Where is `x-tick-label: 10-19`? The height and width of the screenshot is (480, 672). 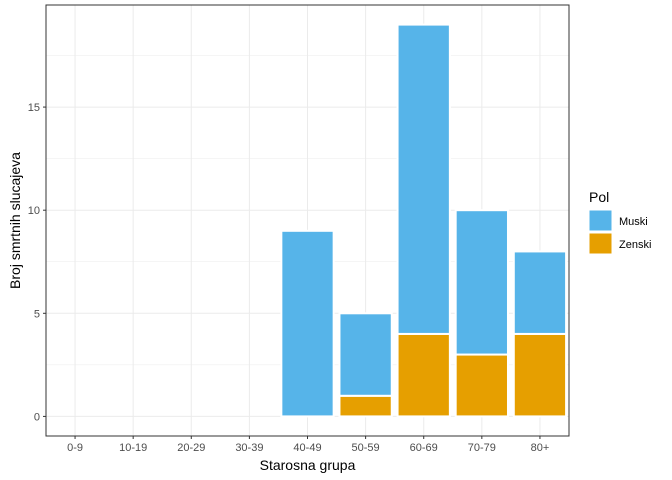
x-tick-label: 10-19 is located at coordinates (133, 448).